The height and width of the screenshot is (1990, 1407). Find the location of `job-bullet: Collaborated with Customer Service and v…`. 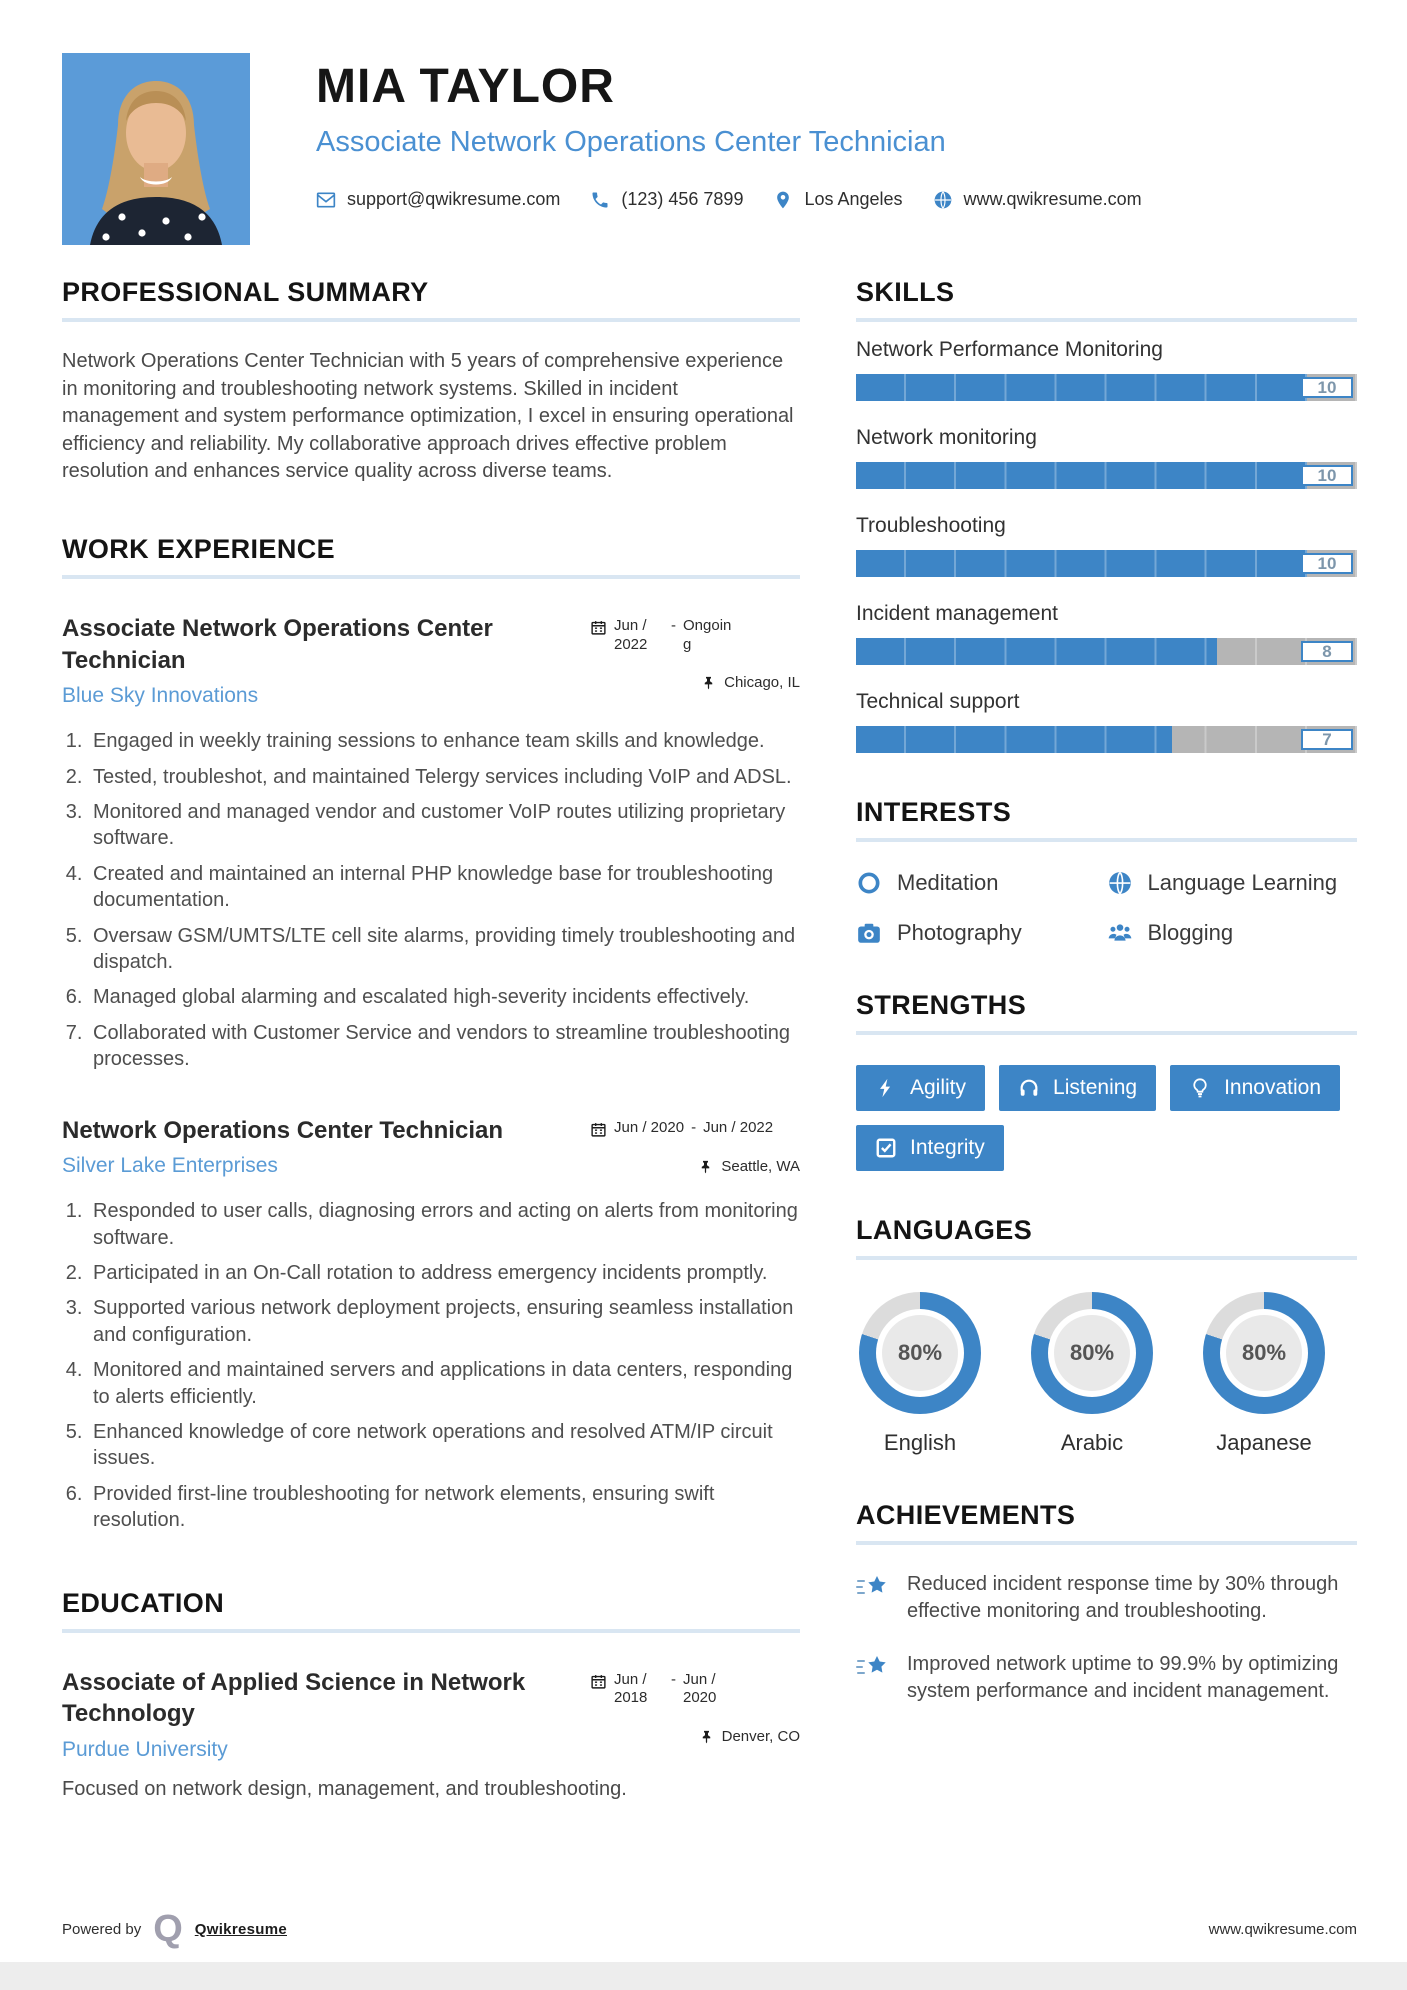

job-bullet: Collaborated with Customer Service and v… is located at coordinates (444, 1046).